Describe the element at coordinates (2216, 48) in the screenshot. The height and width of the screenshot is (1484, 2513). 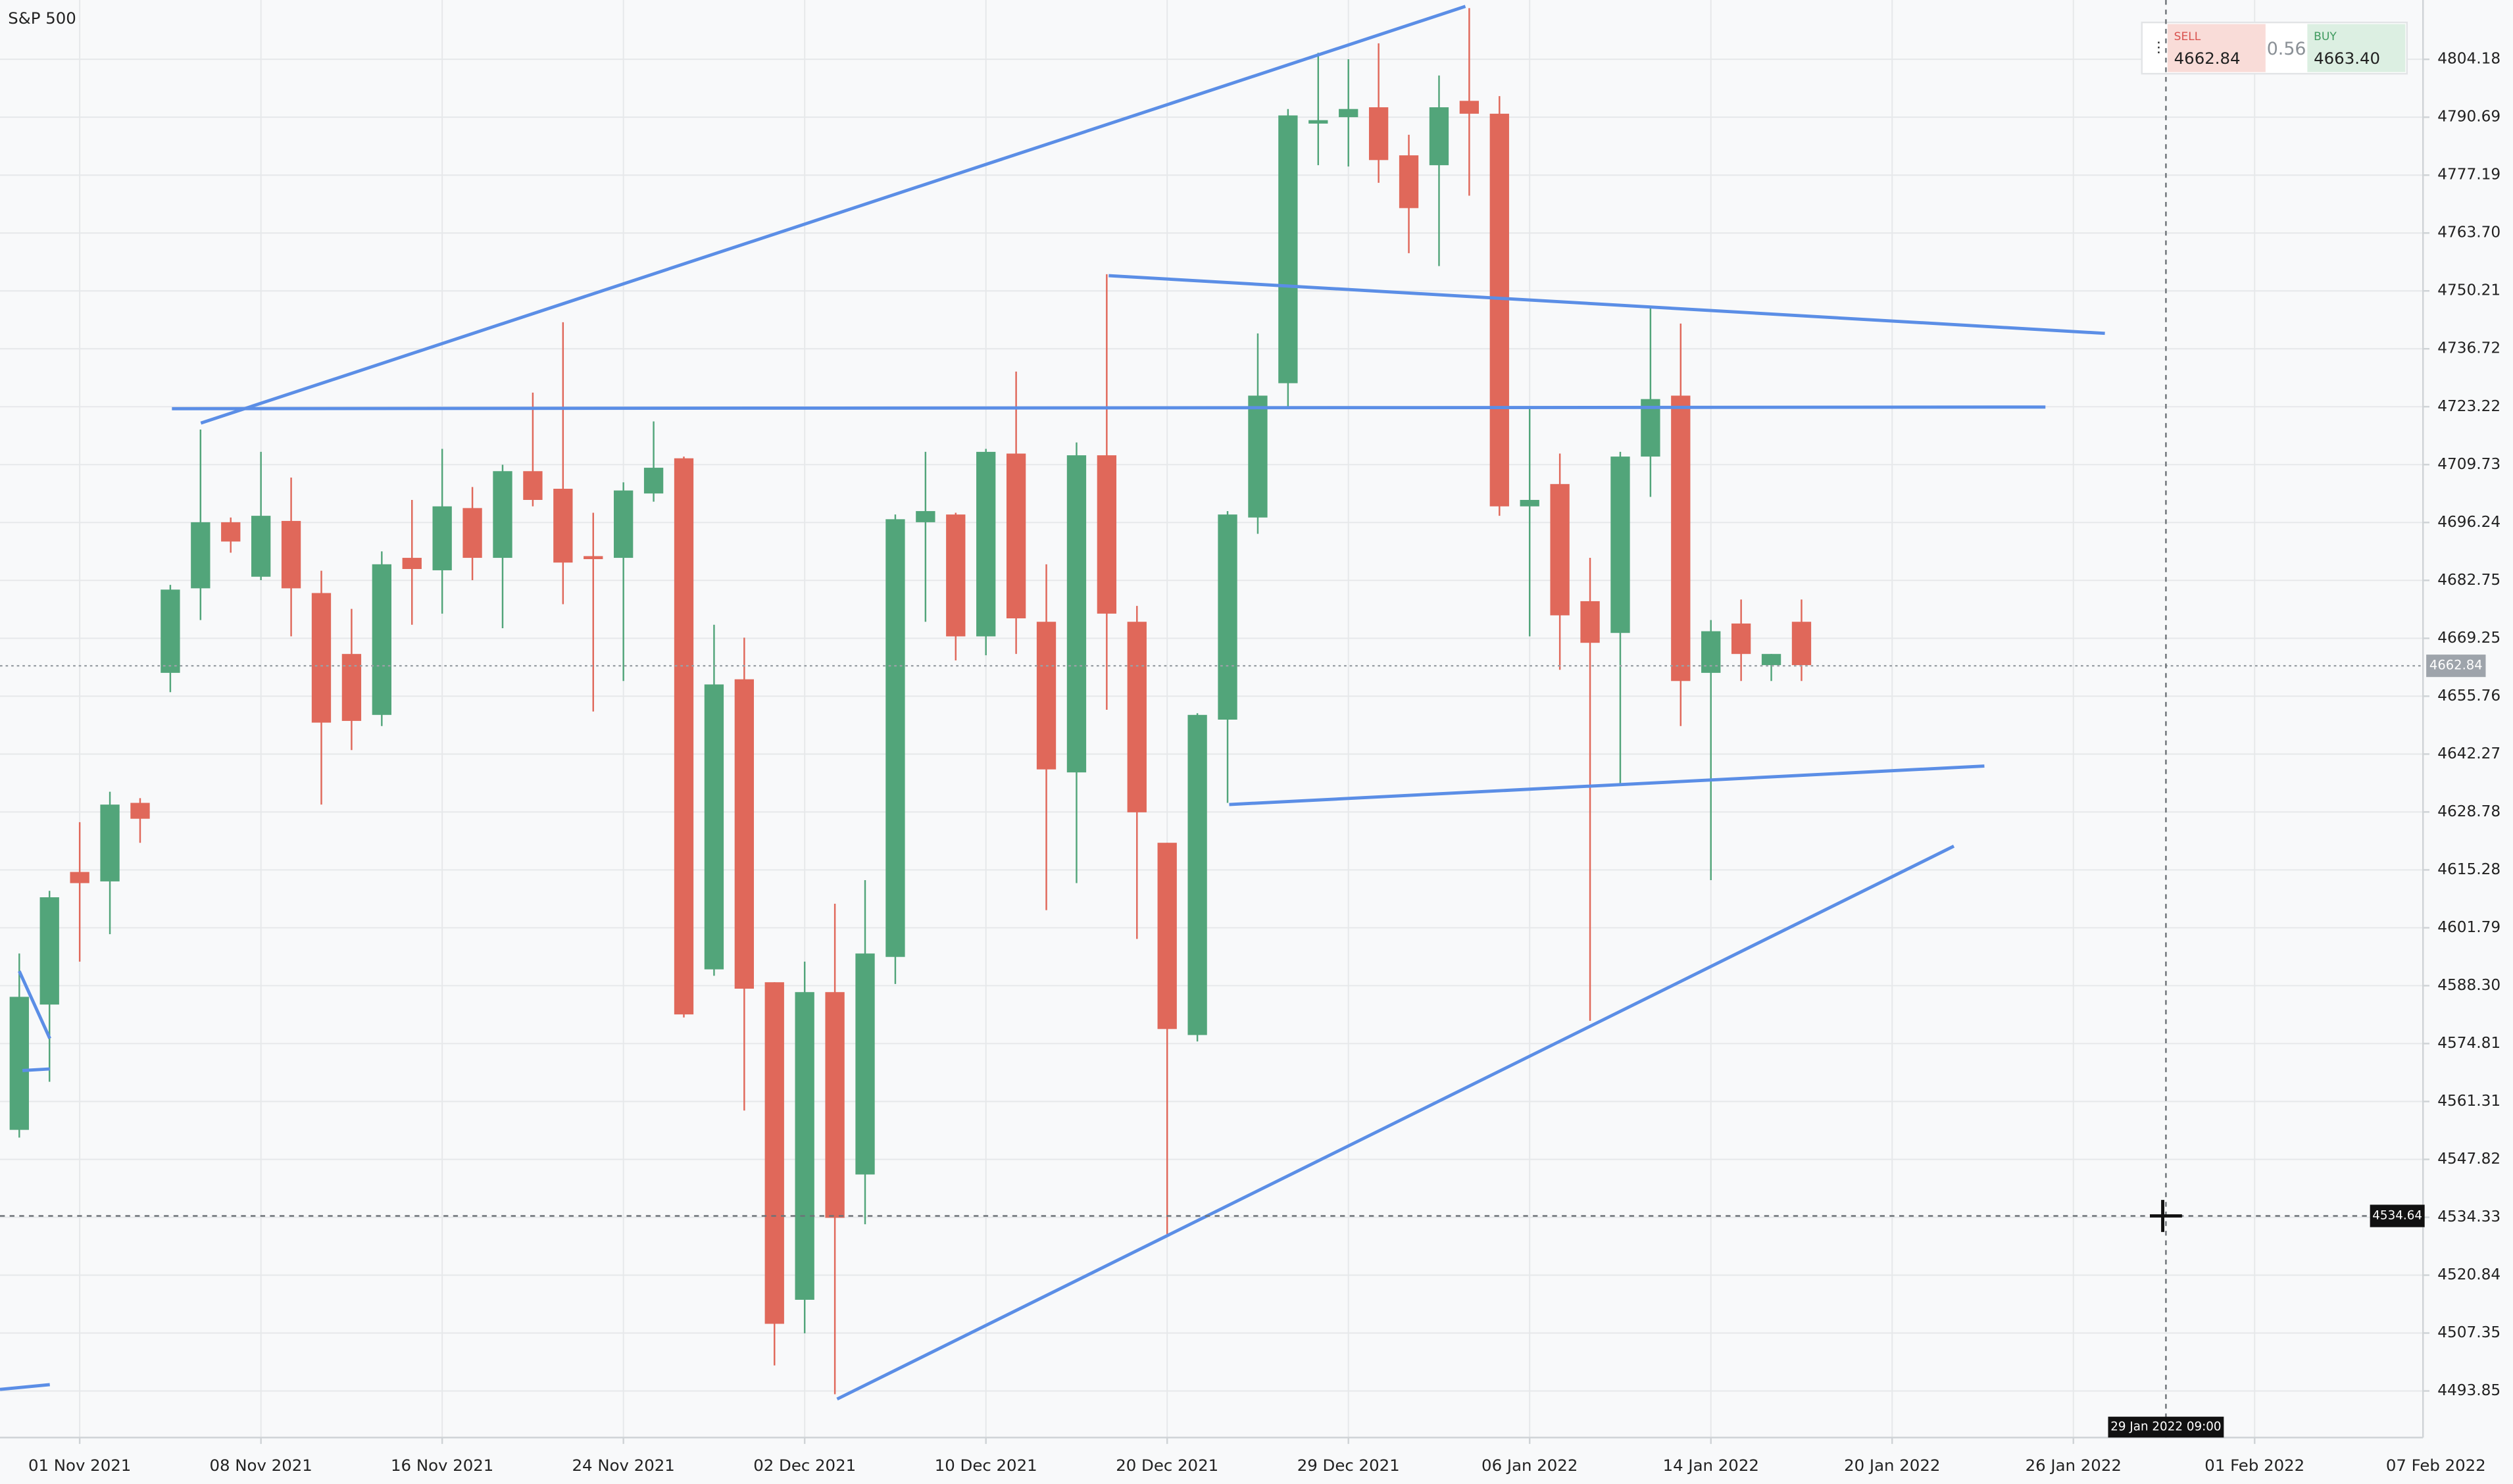
I see `sell-button` at that location.